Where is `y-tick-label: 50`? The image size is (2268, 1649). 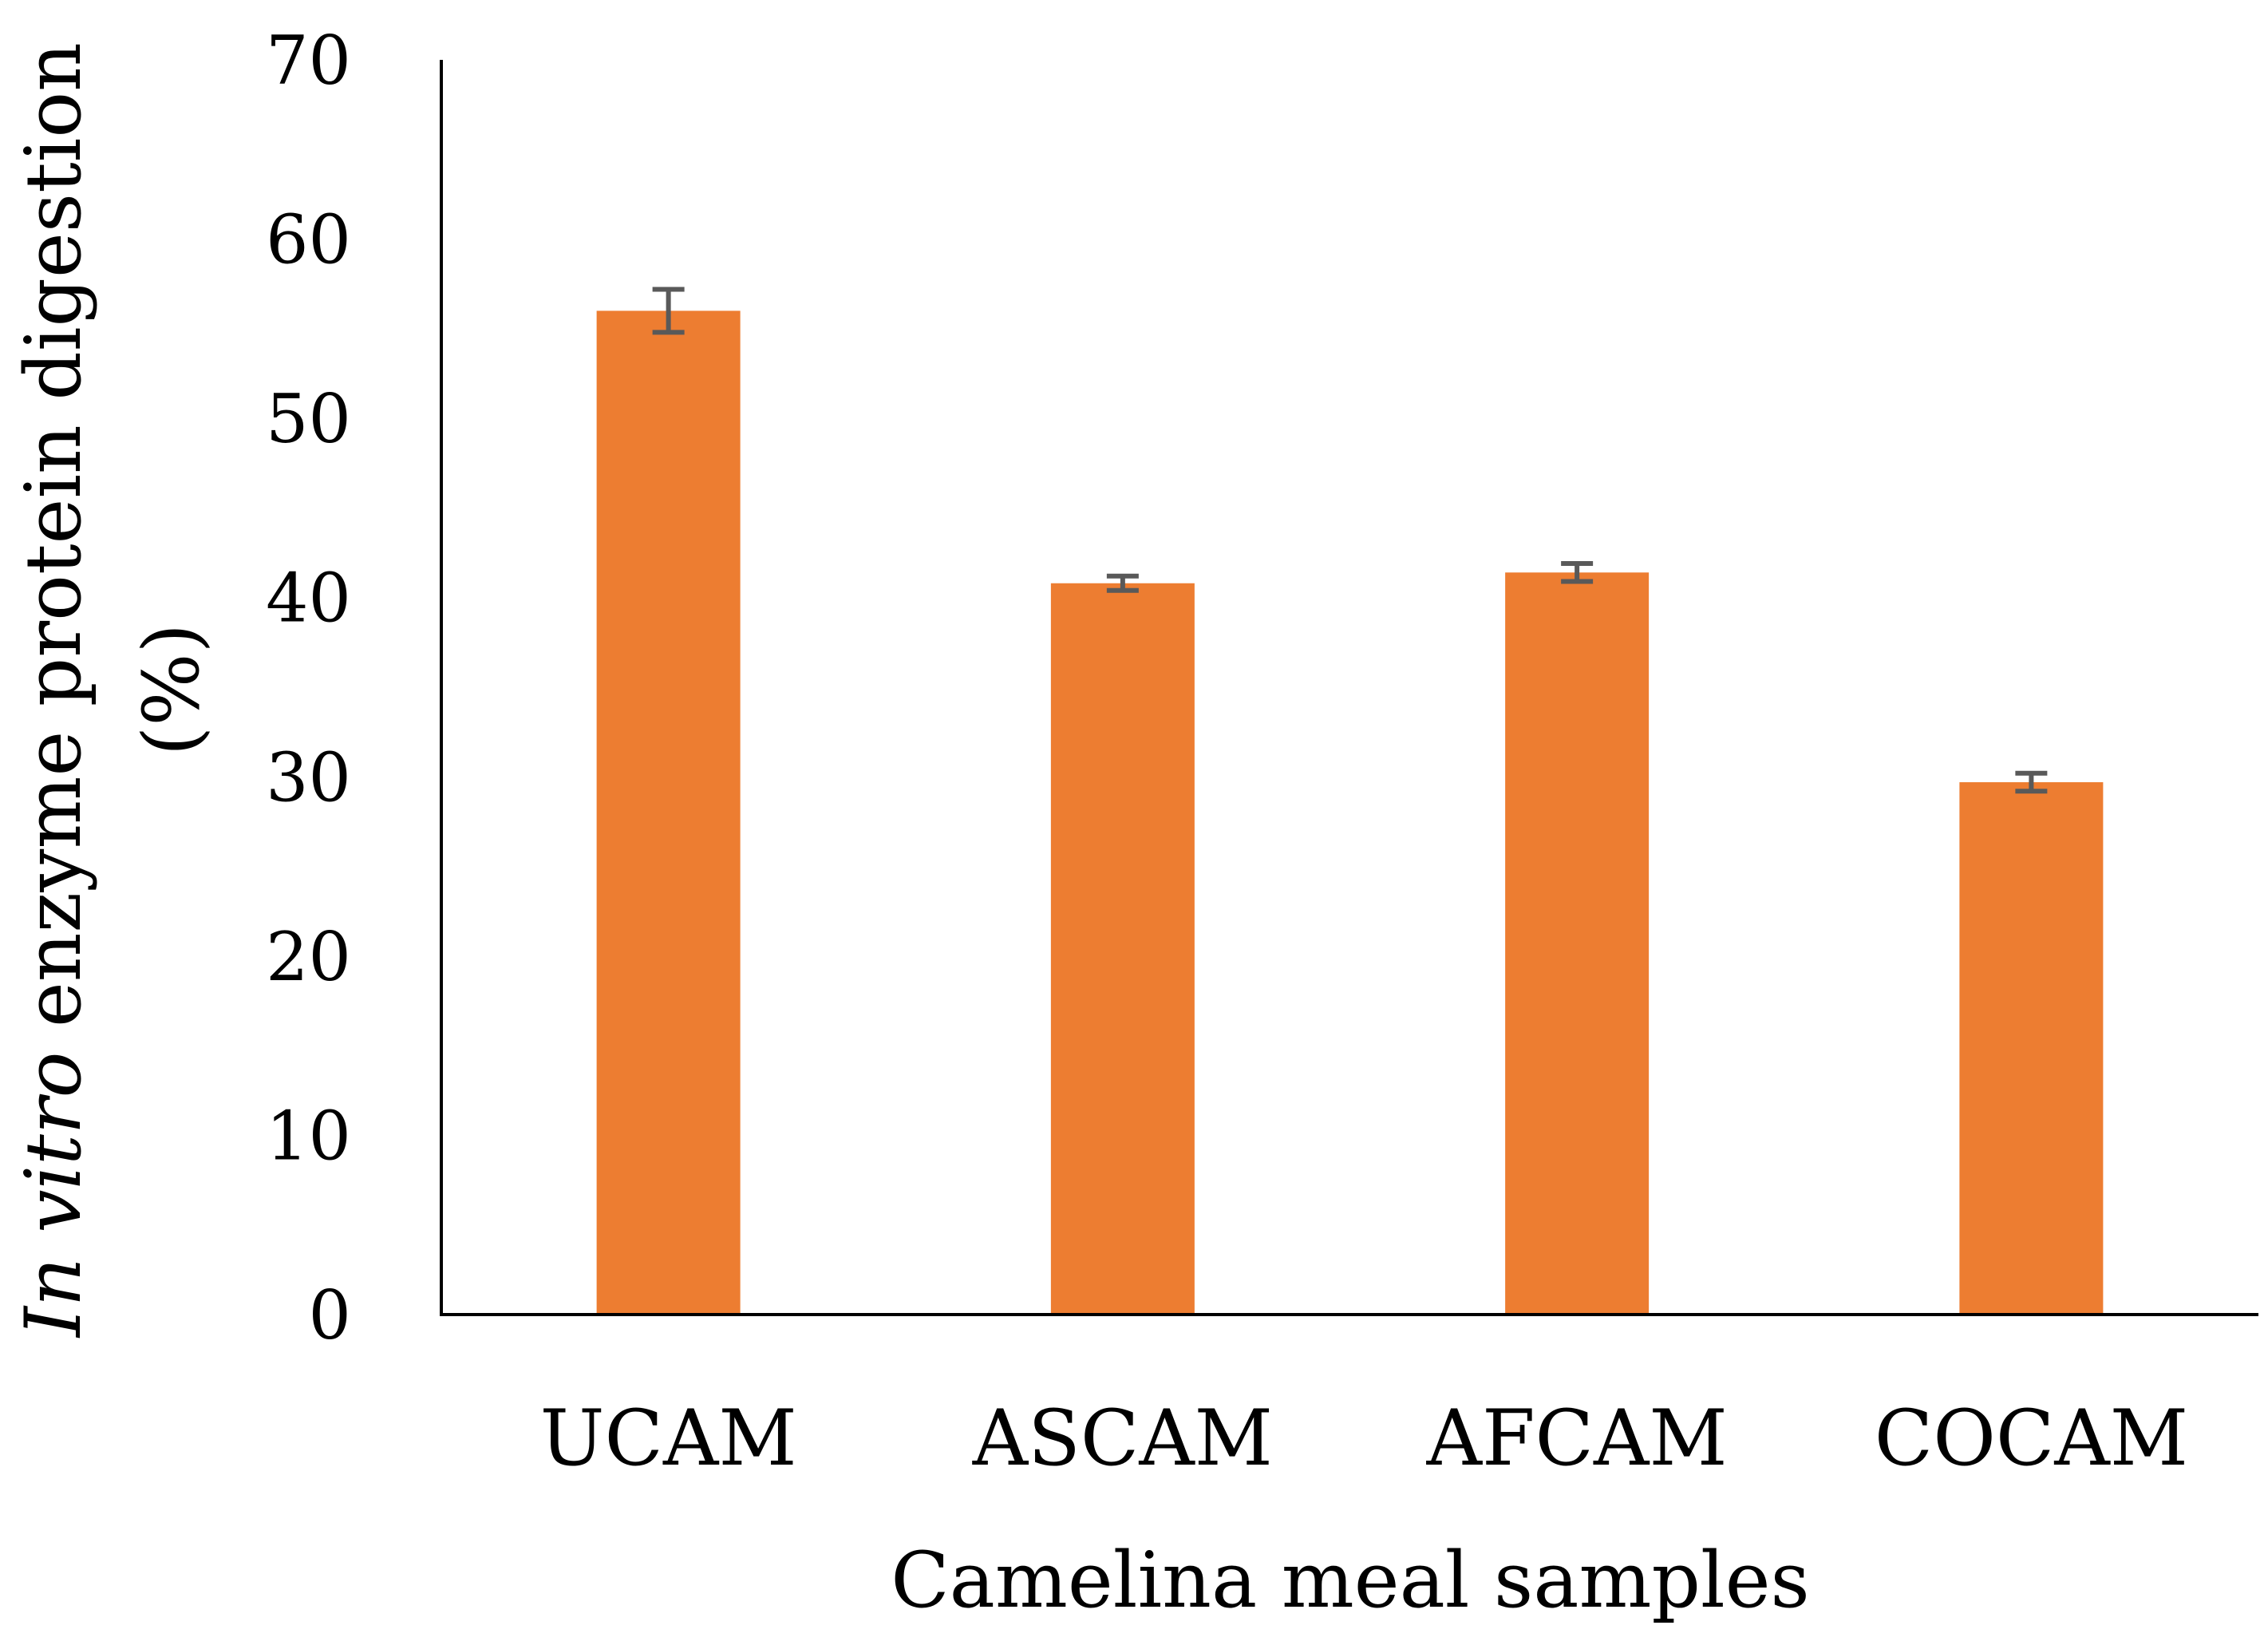 y-tick-label: 50 is located at coordinates (308, 419).